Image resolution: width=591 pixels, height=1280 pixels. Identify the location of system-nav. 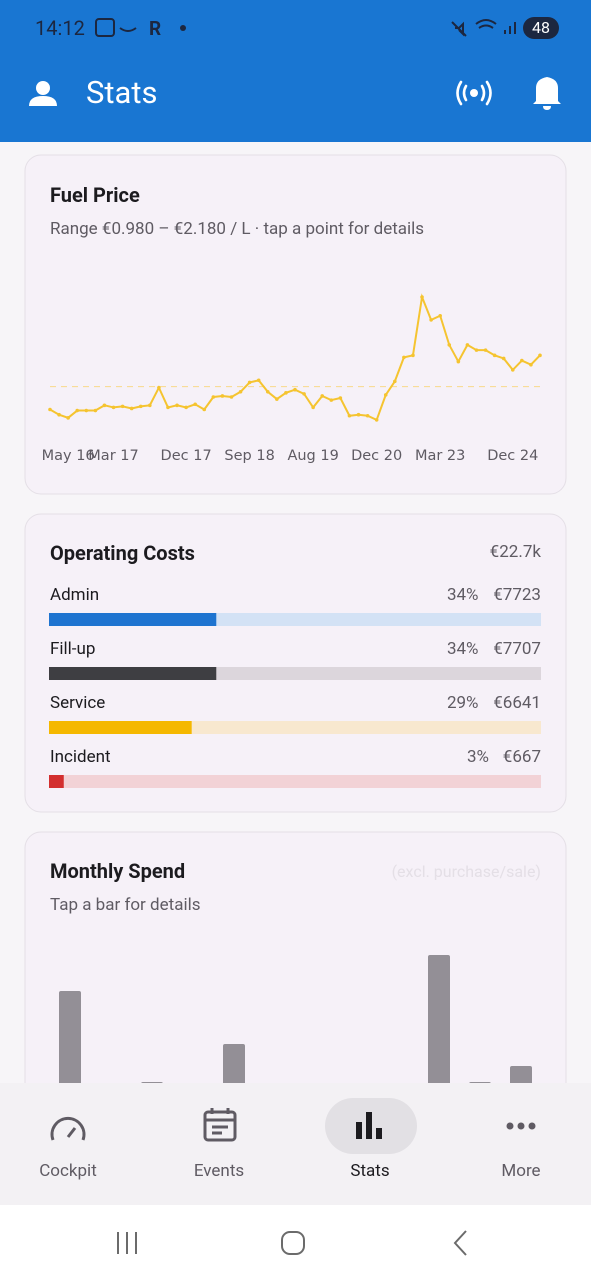
(295, 1242).